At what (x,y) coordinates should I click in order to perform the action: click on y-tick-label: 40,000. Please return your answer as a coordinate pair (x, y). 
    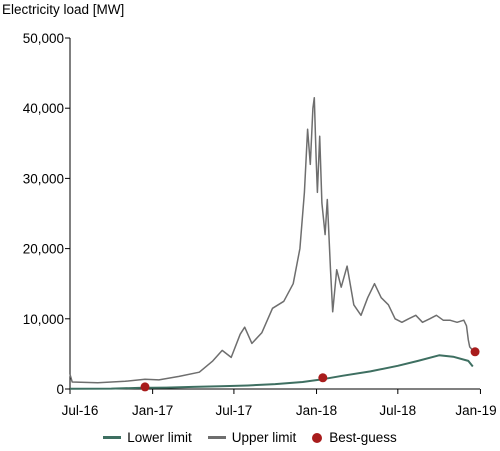
    Looking at the image, I should click on (43, 108).